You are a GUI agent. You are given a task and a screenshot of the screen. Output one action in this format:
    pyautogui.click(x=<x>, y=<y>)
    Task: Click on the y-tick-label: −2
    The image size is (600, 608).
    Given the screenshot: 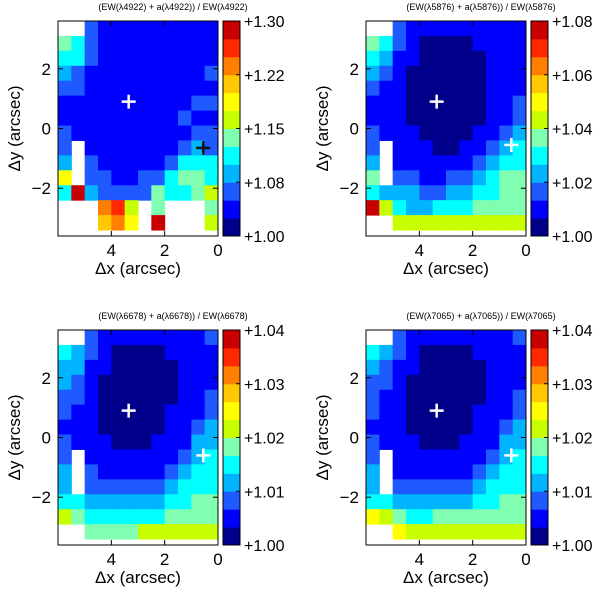 What is the action you would take?
    pyautogui.click(x=41, y=188)
    